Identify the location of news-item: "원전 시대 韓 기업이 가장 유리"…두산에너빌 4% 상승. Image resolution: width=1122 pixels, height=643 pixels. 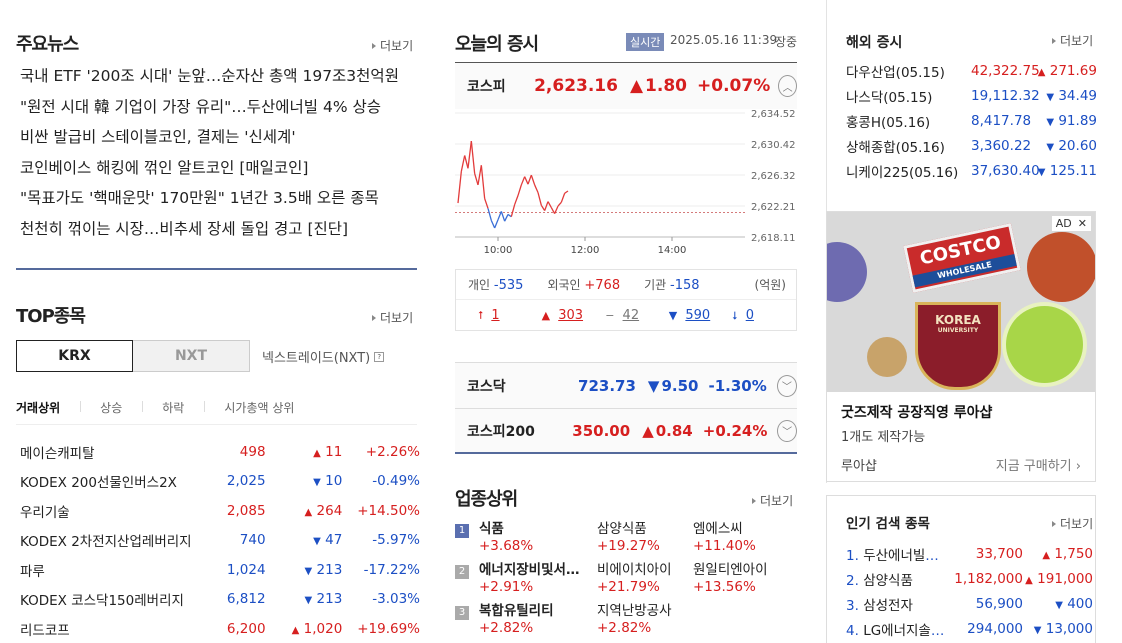
(201, 106).